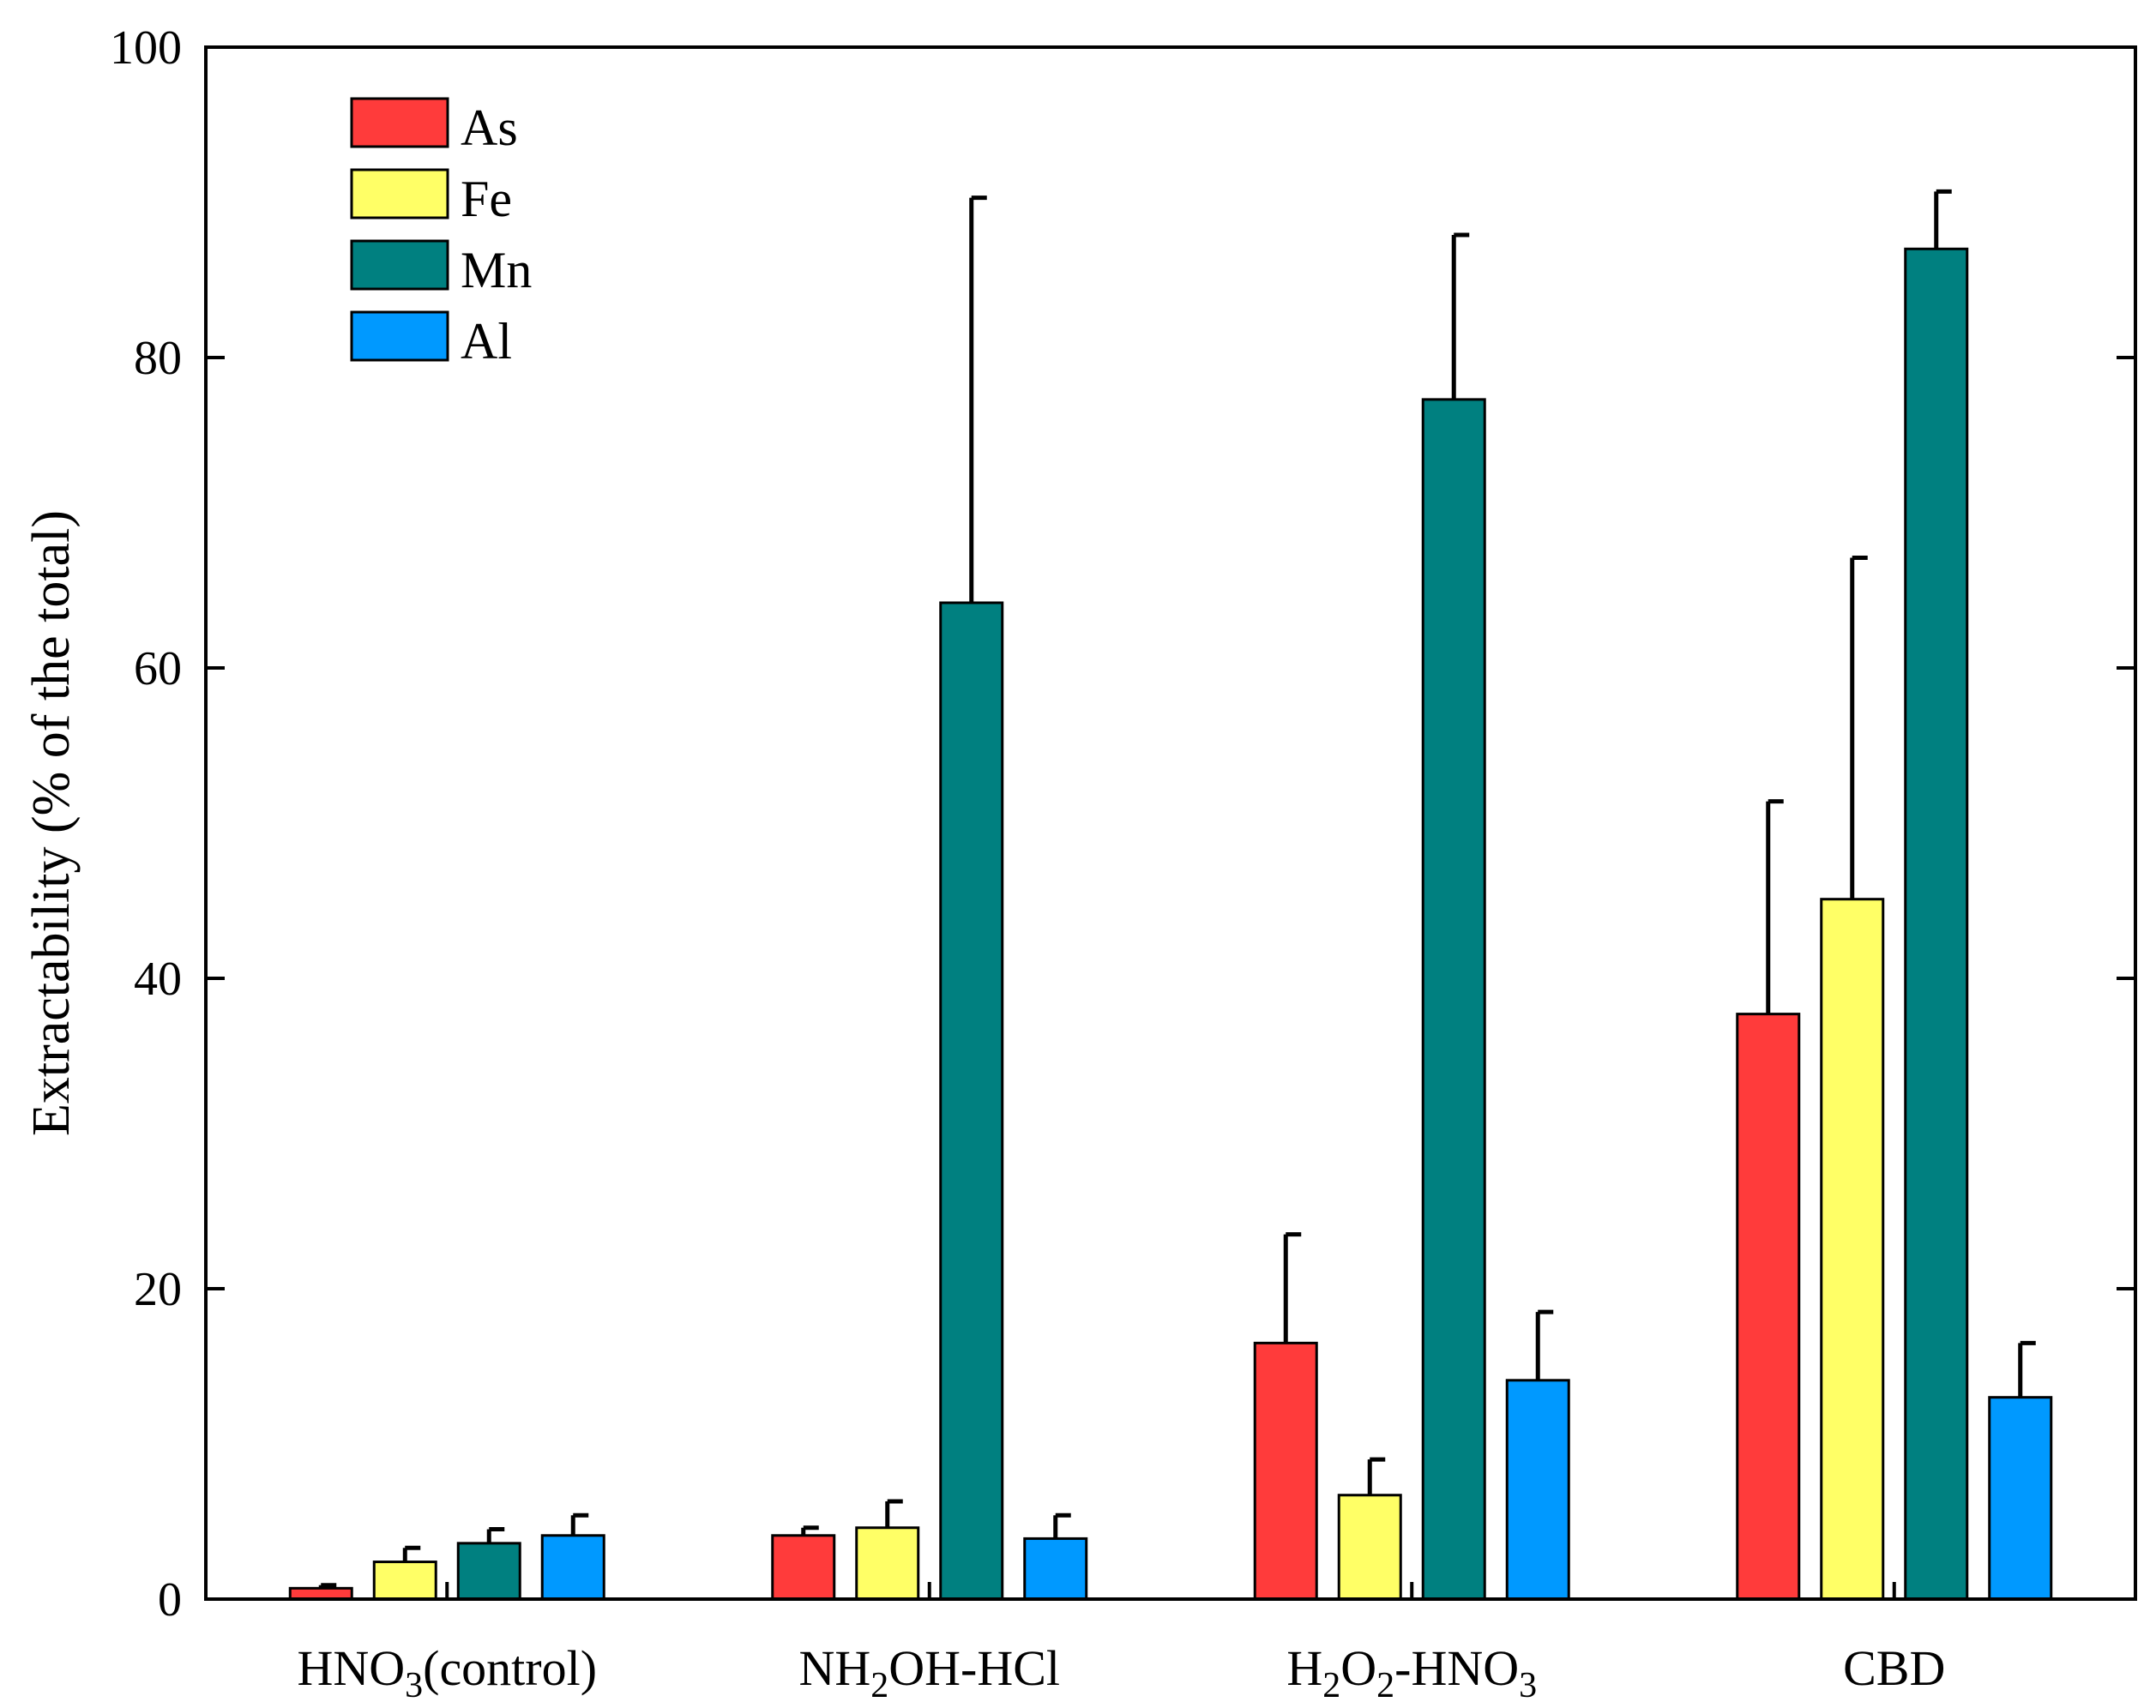  I want to click on x-tick-label: NH2OH-HCl, so click(929, 1672).